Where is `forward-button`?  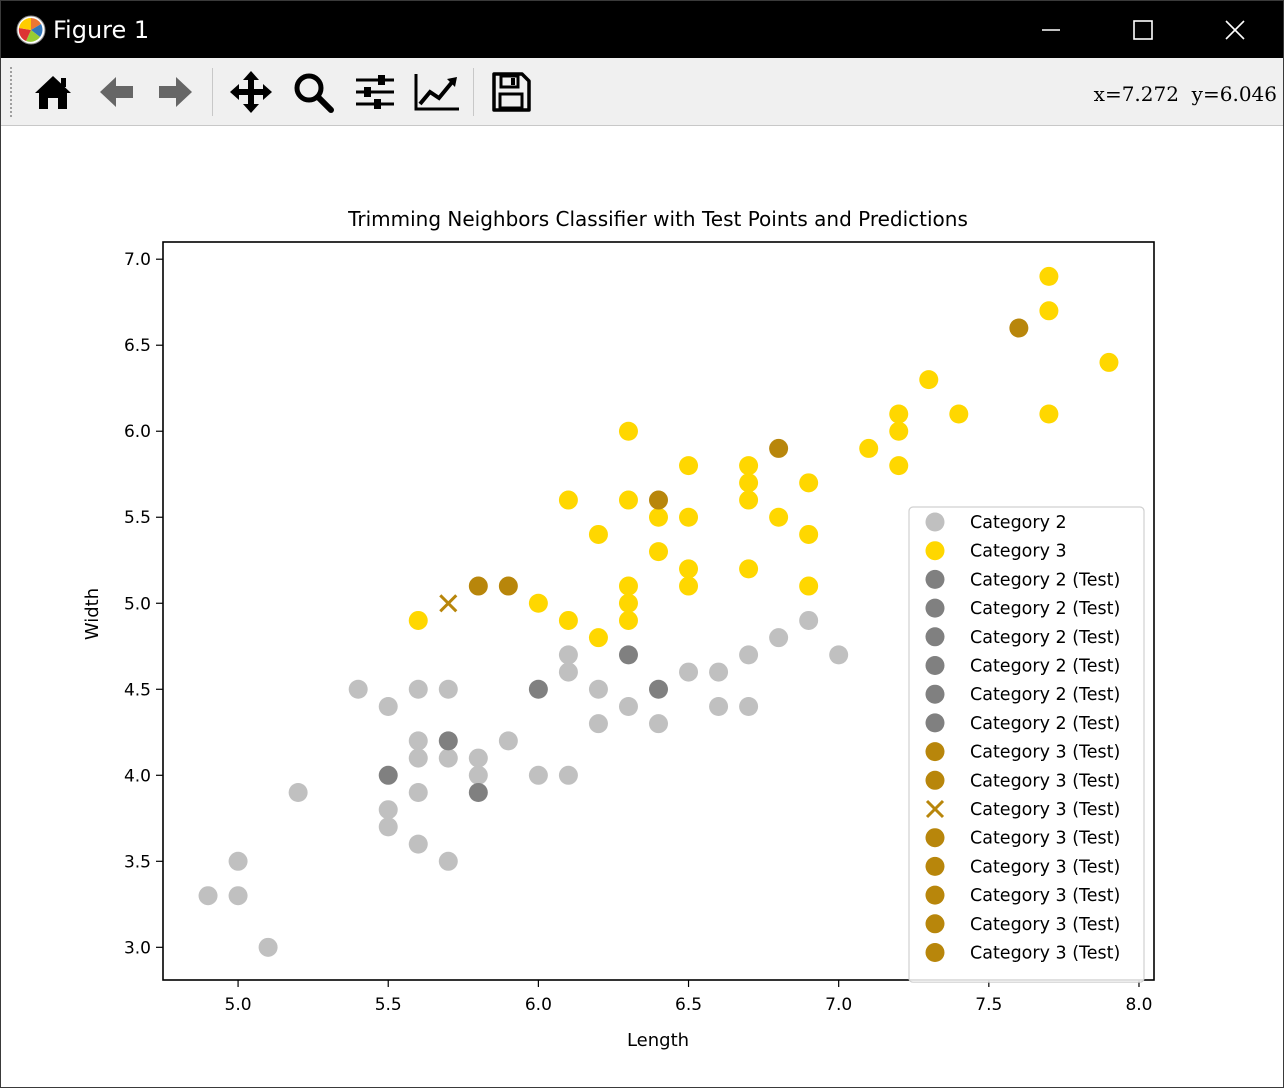
forward-button is located at coordinates (176, 92).